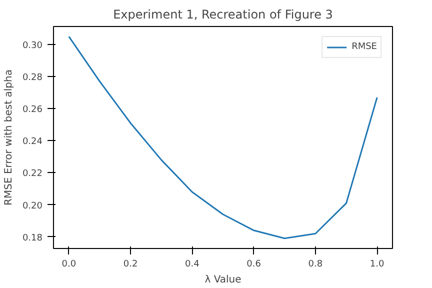 The image size is (432, 288). Describe the element at coordinates (377, 265) in the screenshot. I see `x-tick-label: 1.0` at that location.